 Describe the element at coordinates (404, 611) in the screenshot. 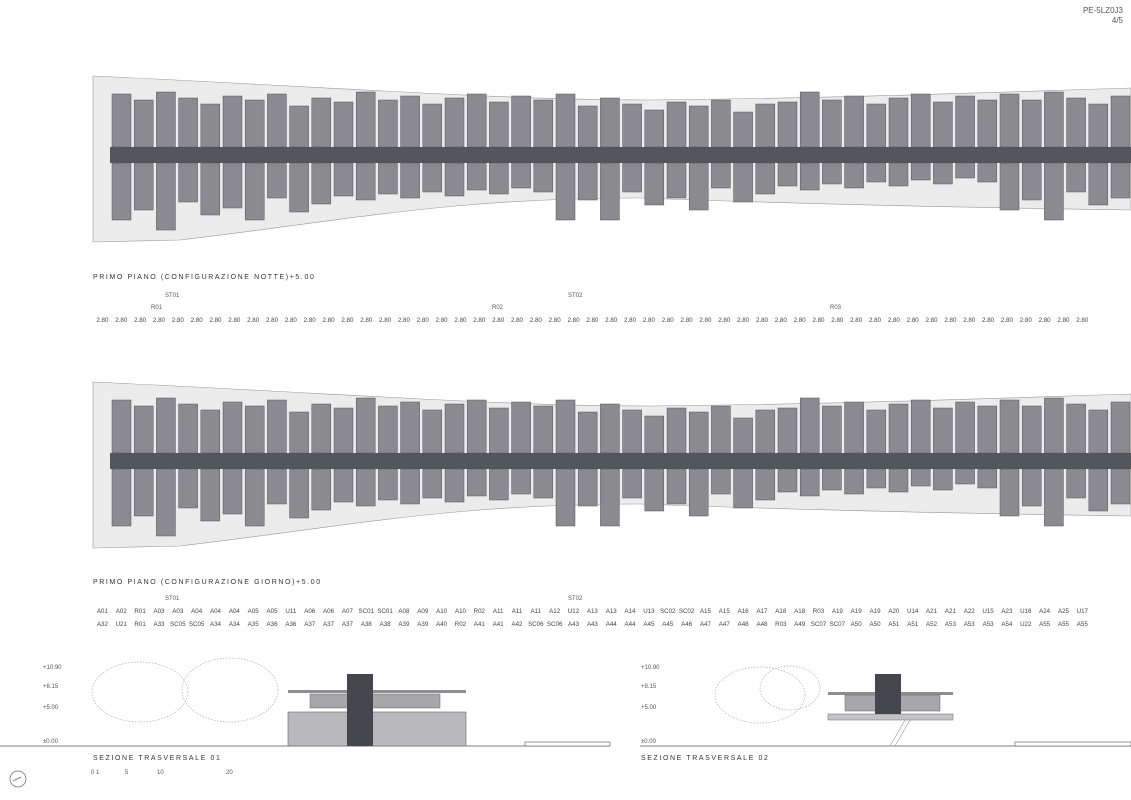

I see `day-row1-cell: A08` at that location.